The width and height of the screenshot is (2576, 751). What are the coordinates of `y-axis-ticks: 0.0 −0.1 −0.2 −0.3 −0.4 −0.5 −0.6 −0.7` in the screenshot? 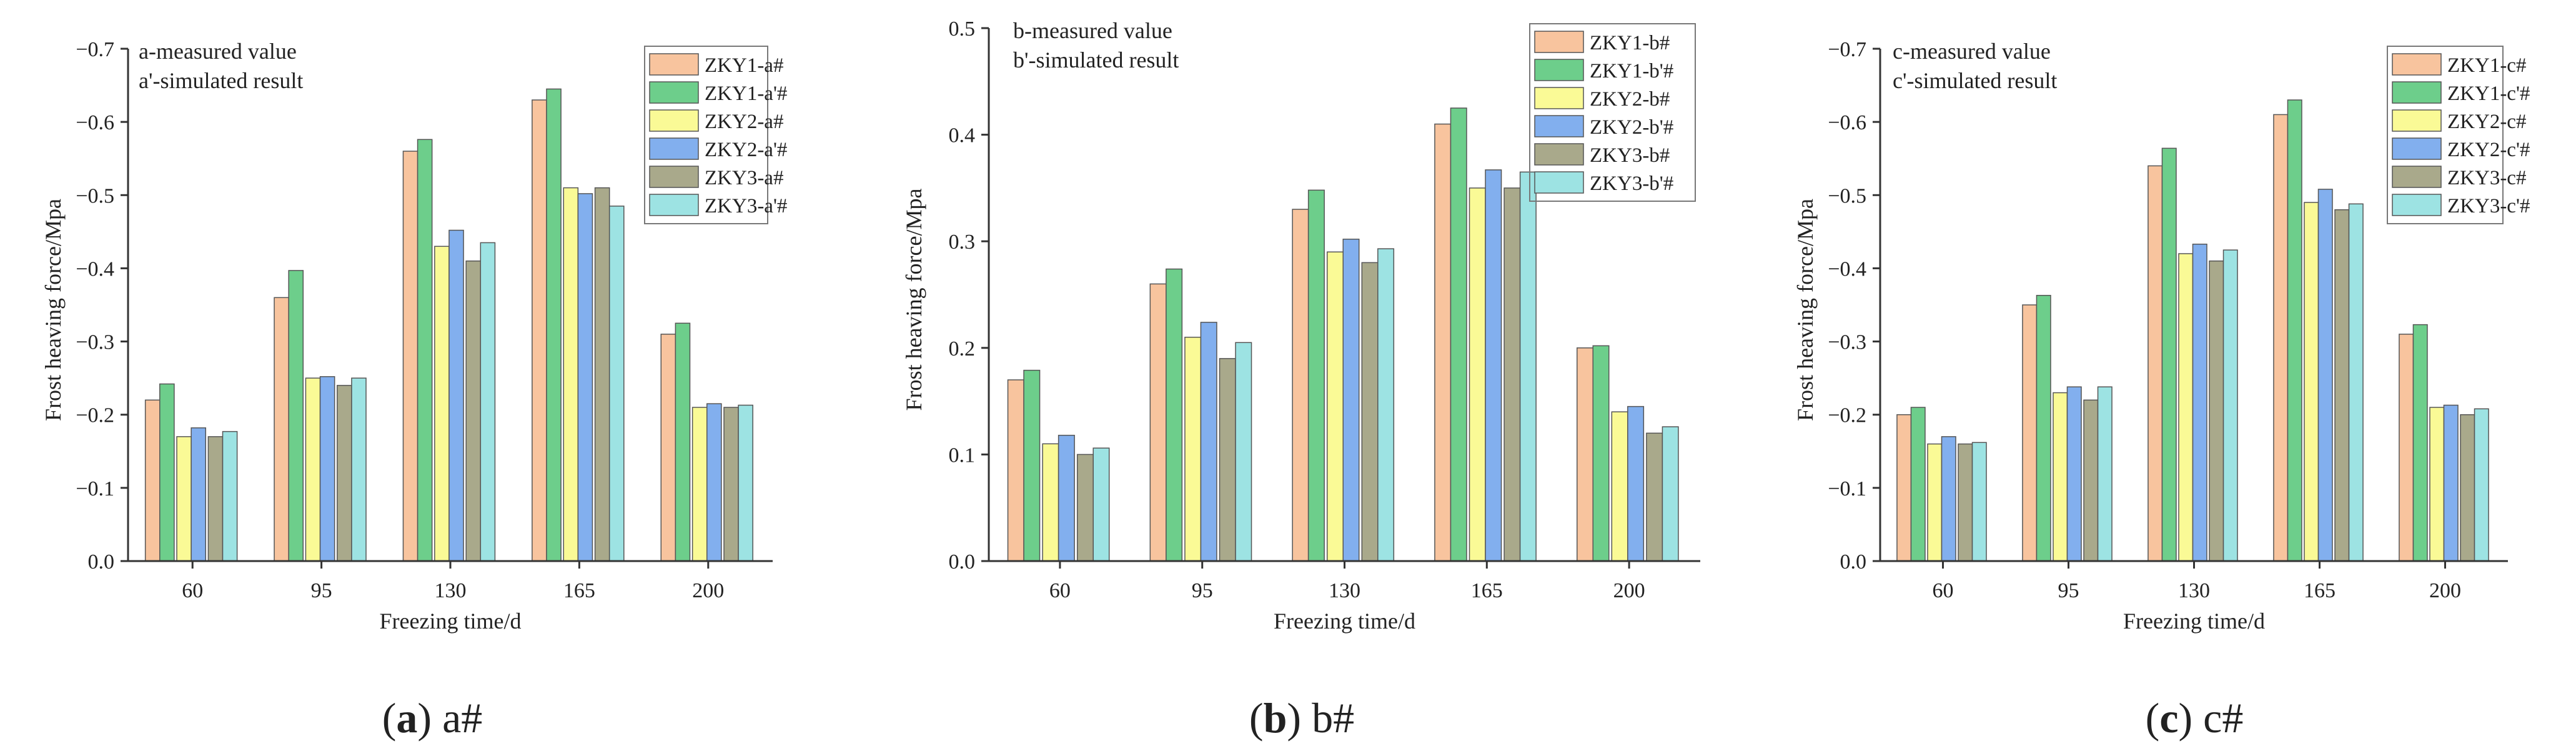 It's located at (1854, 306).